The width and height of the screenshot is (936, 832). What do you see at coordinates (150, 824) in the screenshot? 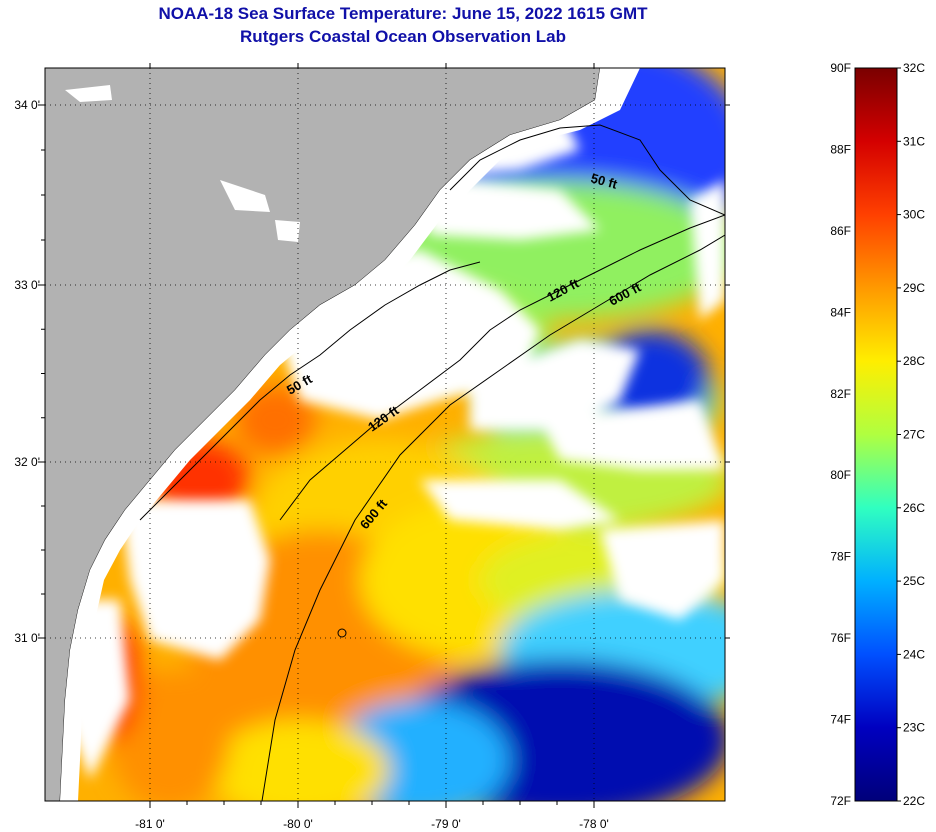
I see `x-tick-label: -81 0'` at bounding box center [150, 824].